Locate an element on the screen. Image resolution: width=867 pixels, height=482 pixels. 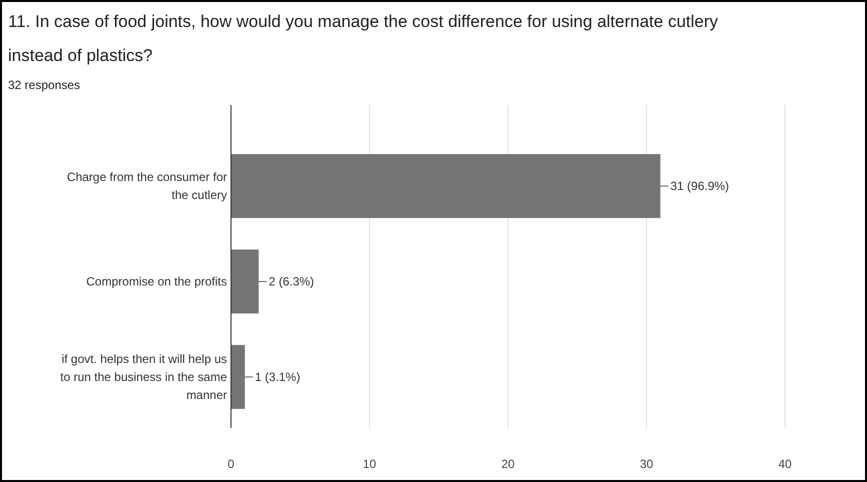
y-tick-label: Compromise on the profits is located at coordinates (156, 281).